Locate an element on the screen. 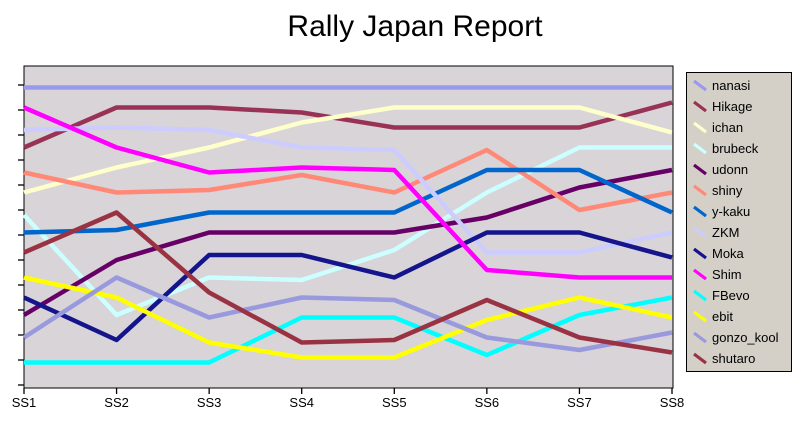 The image size is (808, 443). x-axis-tick-label: SS1 is located at coordinates (24, 402).